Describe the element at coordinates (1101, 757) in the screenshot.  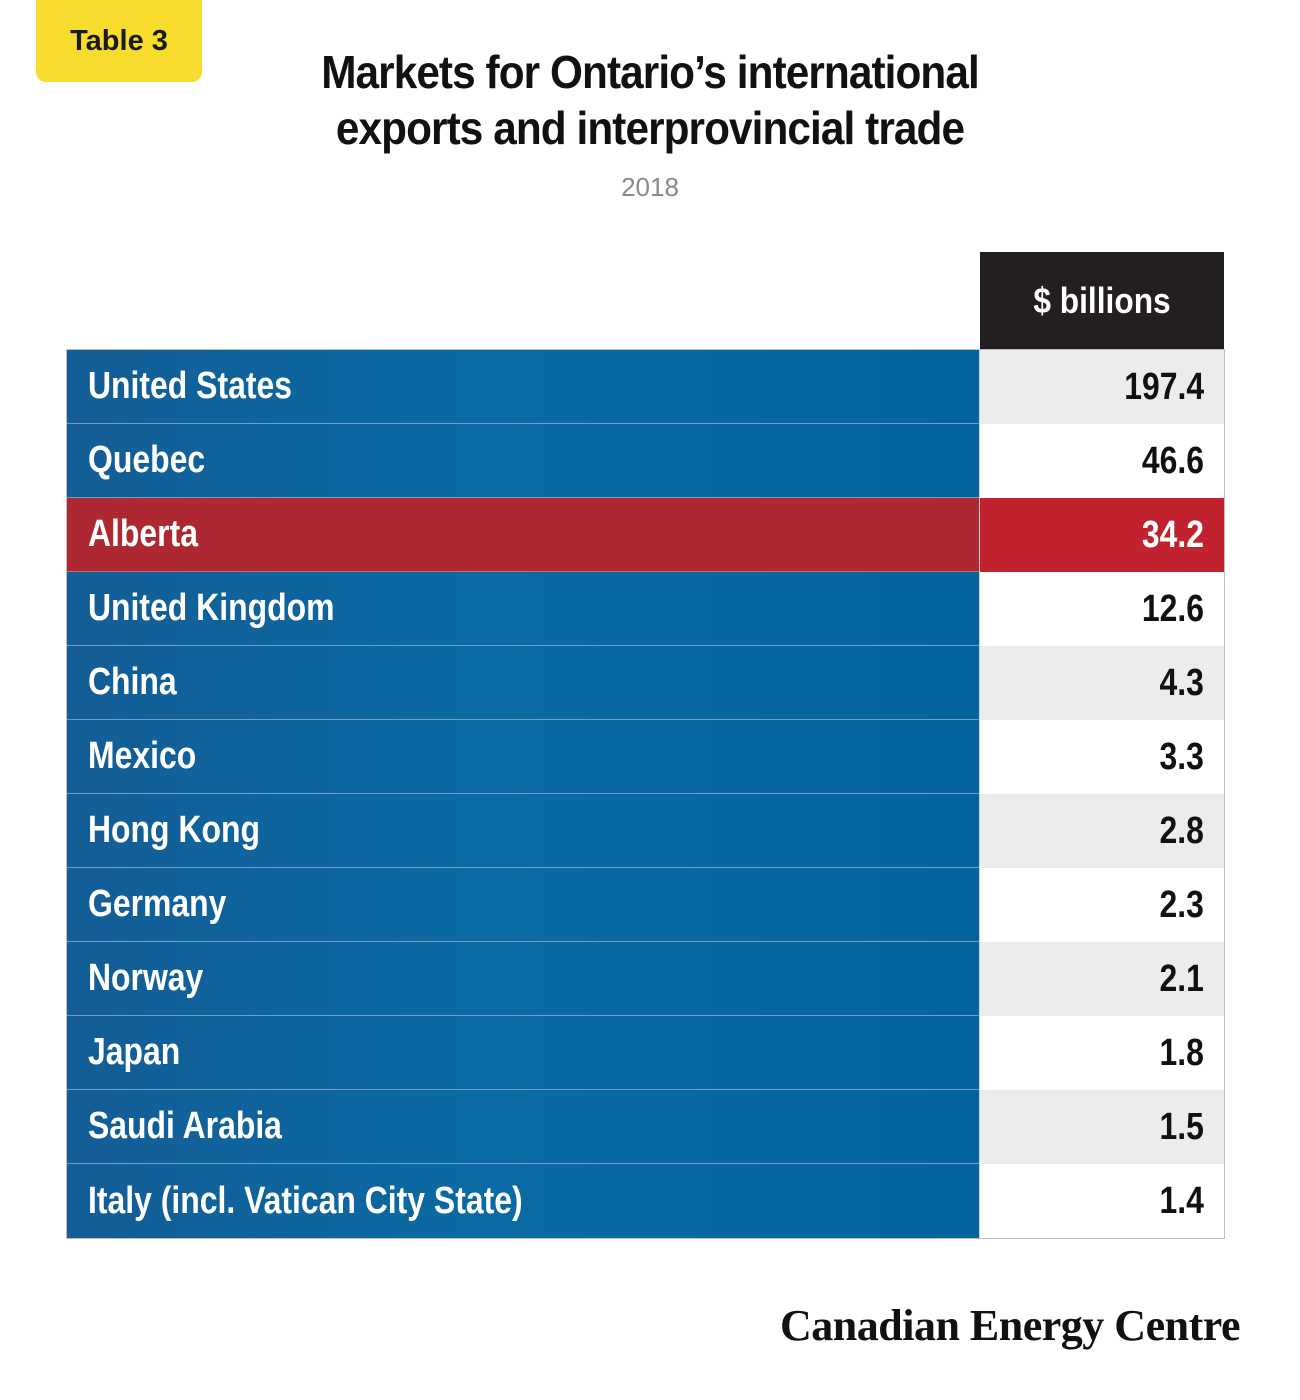
I see `row-value-cell: 3.3` at that location.